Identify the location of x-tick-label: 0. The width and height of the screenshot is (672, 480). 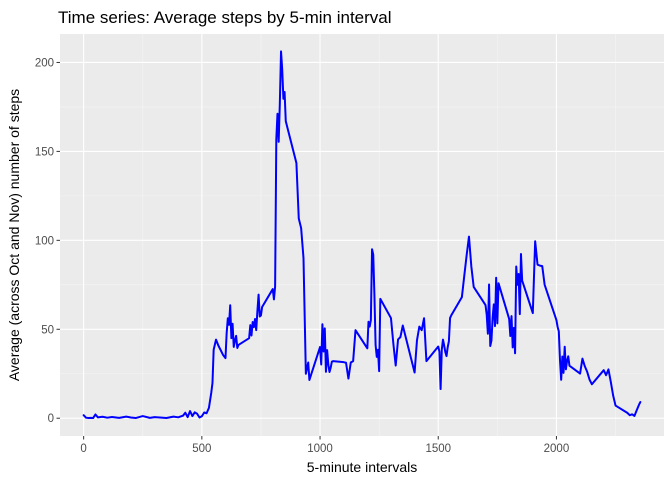
(83, 449).